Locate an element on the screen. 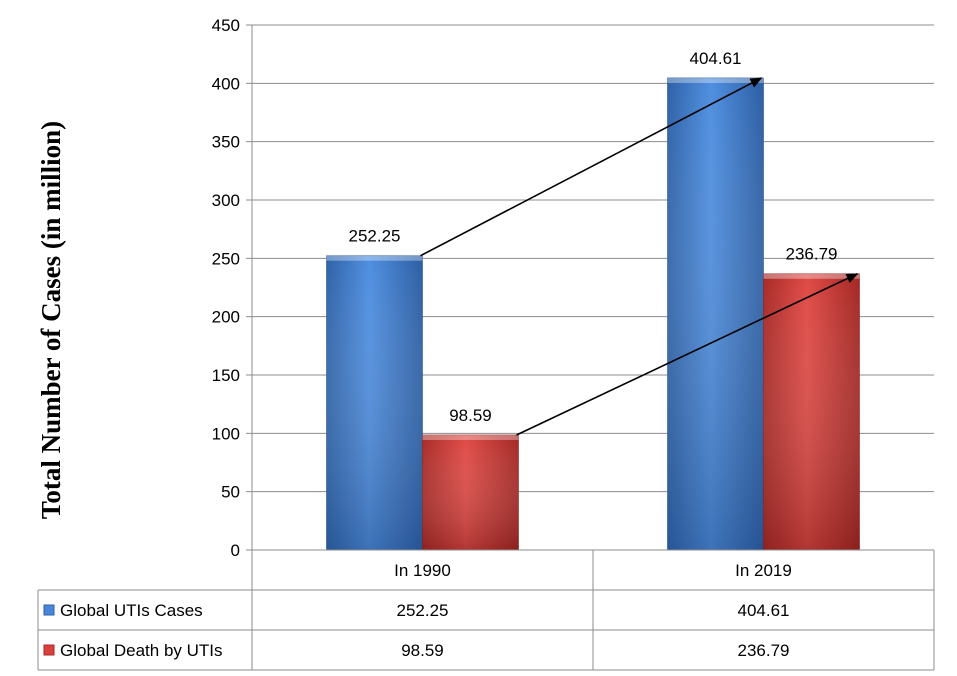 The height and width of the screenshot is (676, 957). y-axis: 0 50 100 150 200 250 300 350 400 450 is located at coordinates (232, 288).